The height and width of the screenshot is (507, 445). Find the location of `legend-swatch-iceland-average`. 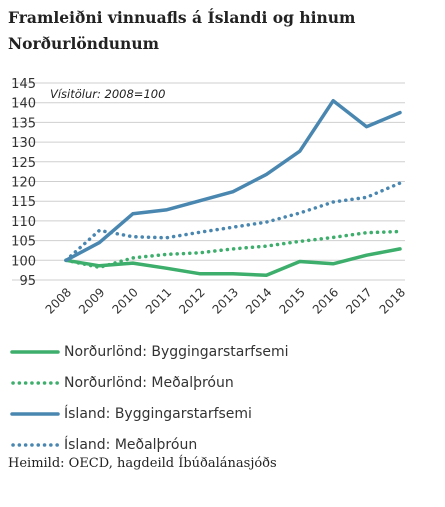

legend-swatch-iceland-average is located at coordinates (35, 444).